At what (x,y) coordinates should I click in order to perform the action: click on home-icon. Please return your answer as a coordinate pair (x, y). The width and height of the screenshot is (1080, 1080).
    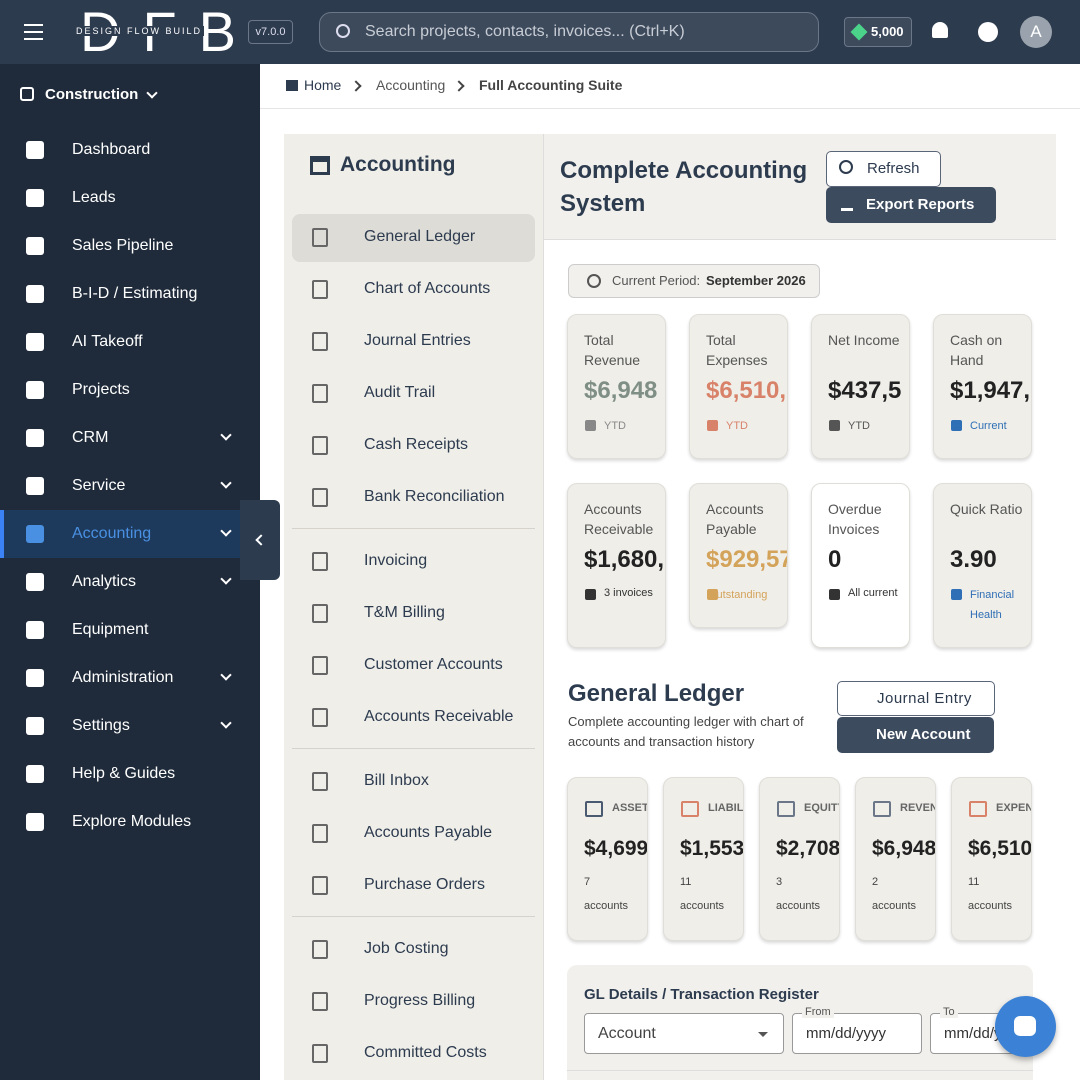
    Looking at the image, I should click on (292, 85).